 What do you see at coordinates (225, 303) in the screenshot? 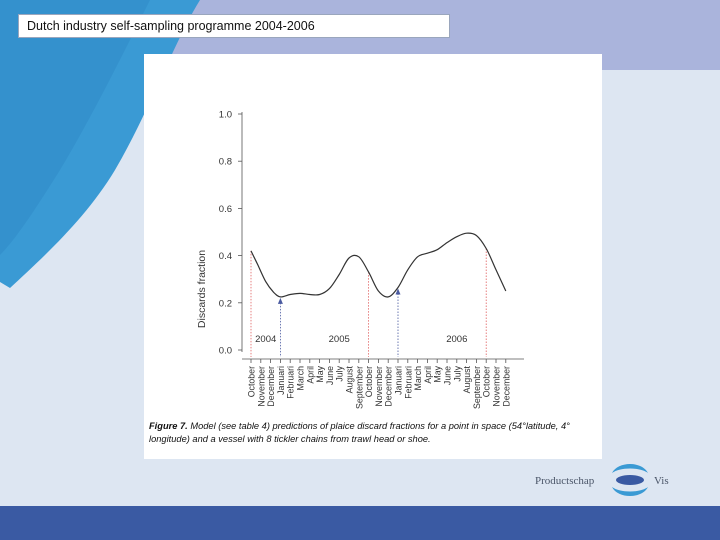
I see `y-tick-label: 0.2` at bounding box center [225, 303].